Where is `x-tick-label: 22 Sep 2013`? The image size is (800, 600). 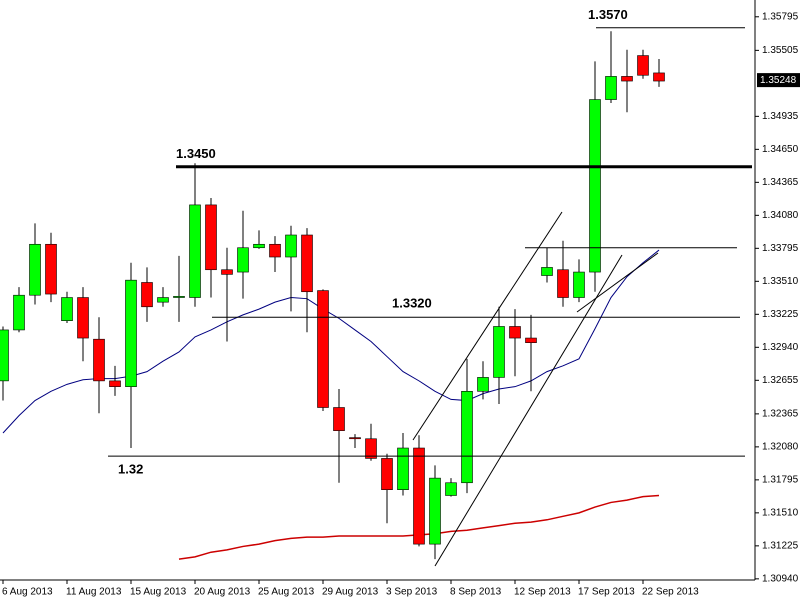
x-tick-label: 22 Sep 2013 is located at coordinates (670, 592).